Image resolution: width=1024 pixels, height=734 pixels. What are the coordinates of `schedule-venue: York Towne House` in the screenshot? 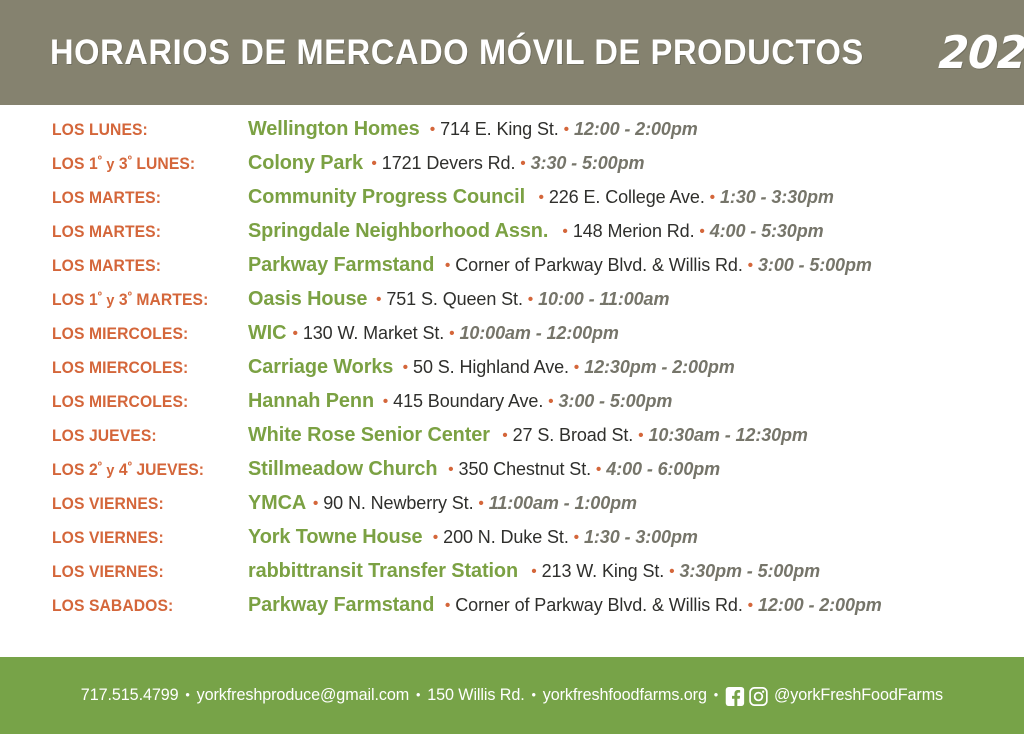 It's located at (335, 536).